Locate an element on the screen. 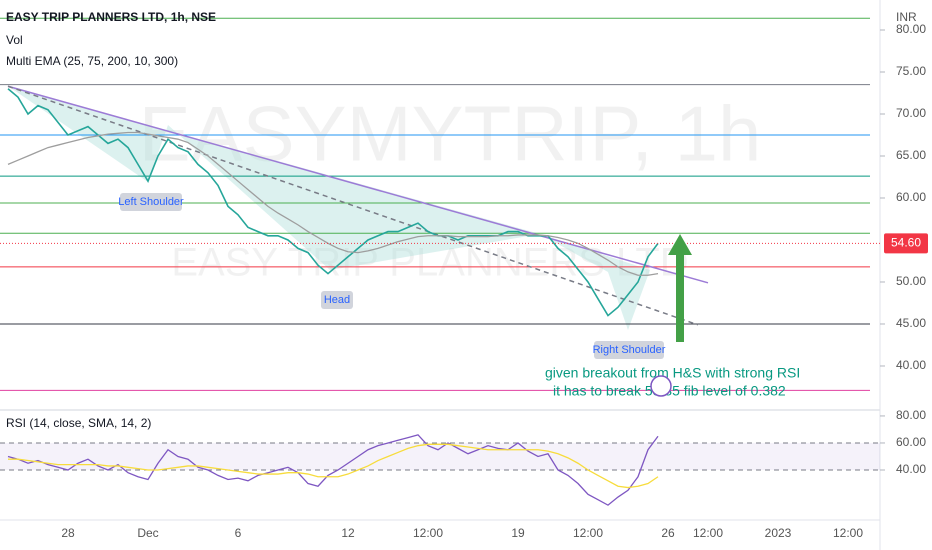 Image resolution: width=932 pixels, height=550 pixels. y-tick-label: 45.00 is located at coordinates (911, 323).